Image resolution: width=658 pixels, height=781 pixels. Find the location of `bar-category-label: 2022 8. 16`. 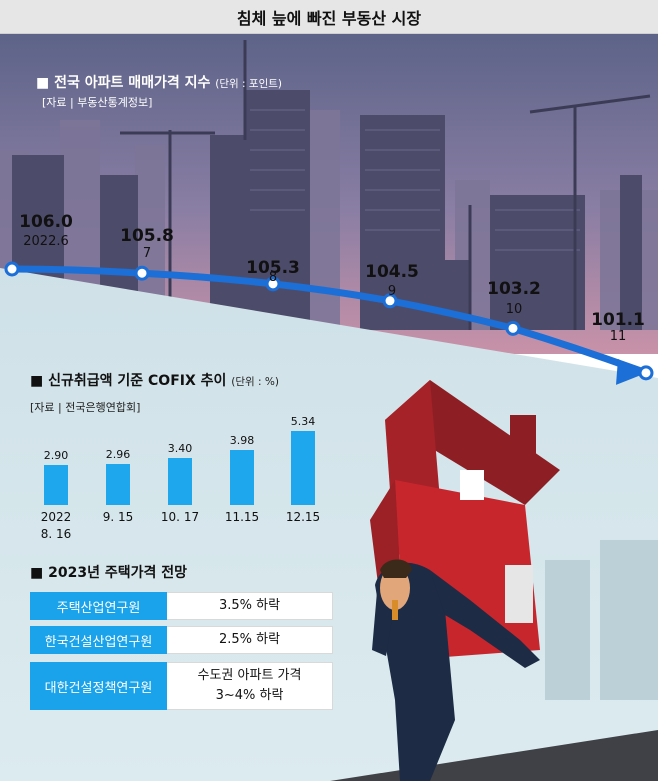

bar-category-label: 2022 8. 16 is located at coordinates (56, 526).